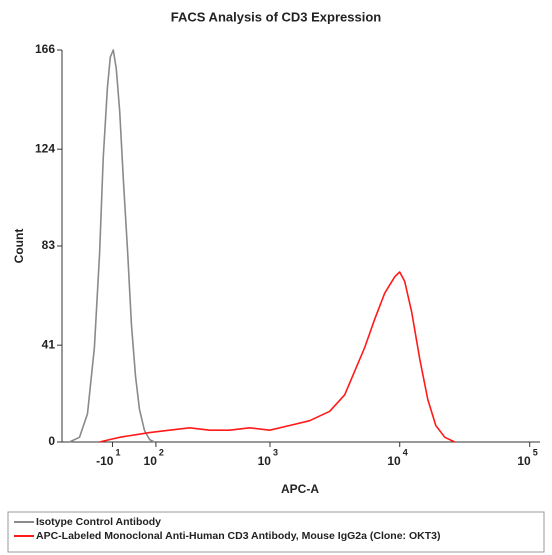 The width and height of the screenshot is (552, 555). Describe the element at coordinates (300, 489) in the screenshot. I see `x-axis-label: APC-A` at that location.